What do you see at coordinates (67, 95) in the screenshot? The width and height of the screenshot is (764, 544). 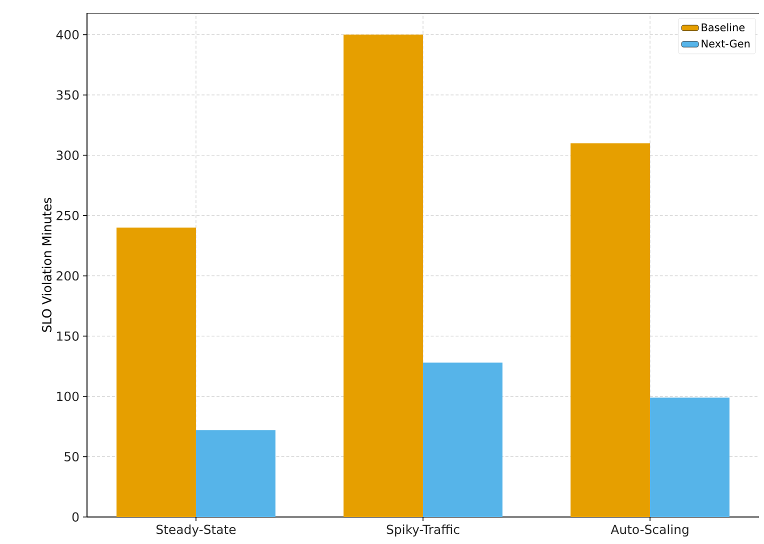 I see `y-tick-label: 350` at bounding box center [67, 95].